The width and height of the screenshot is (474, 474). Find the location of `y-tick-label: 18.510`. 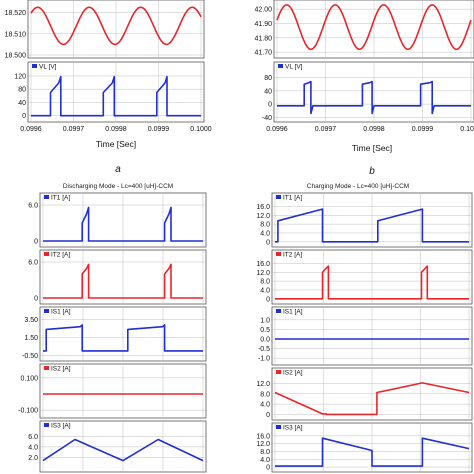

y-tick-label: 18.510 is located at coordinates (16, 34).